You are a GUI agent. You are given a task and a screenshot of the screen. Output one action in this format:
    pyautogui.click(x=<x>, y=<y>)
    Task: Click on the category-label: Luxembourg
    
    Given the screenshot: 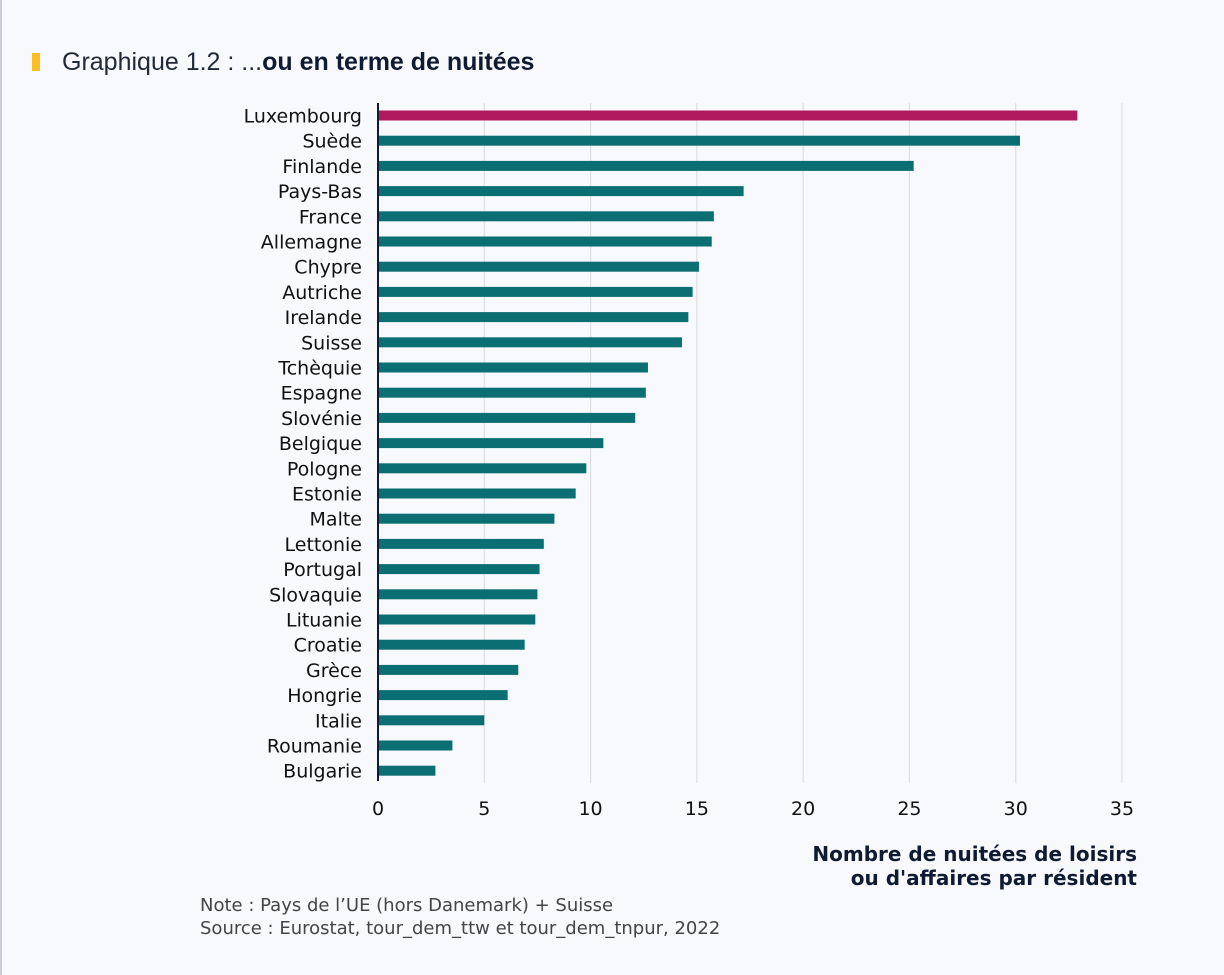 What is the action you would take?
    pyautogui.click(x=303, y=117)
    